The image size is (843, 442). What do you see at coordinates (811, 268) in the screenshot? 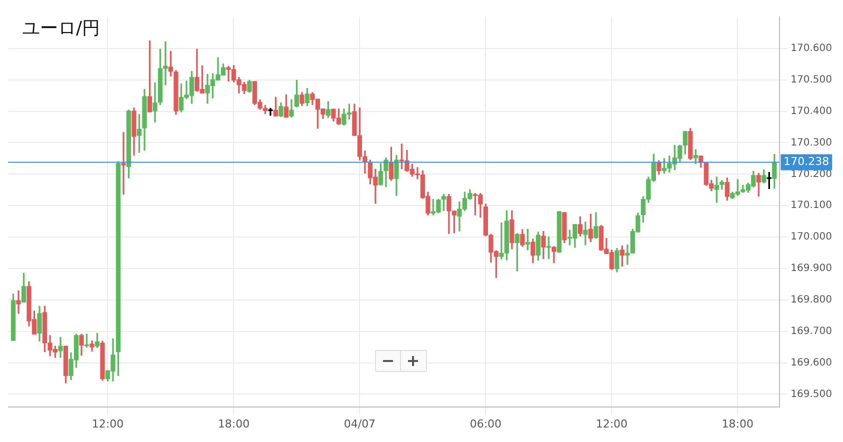
I see `y-tick-label: 169.900` at bounding box center [811, 268].